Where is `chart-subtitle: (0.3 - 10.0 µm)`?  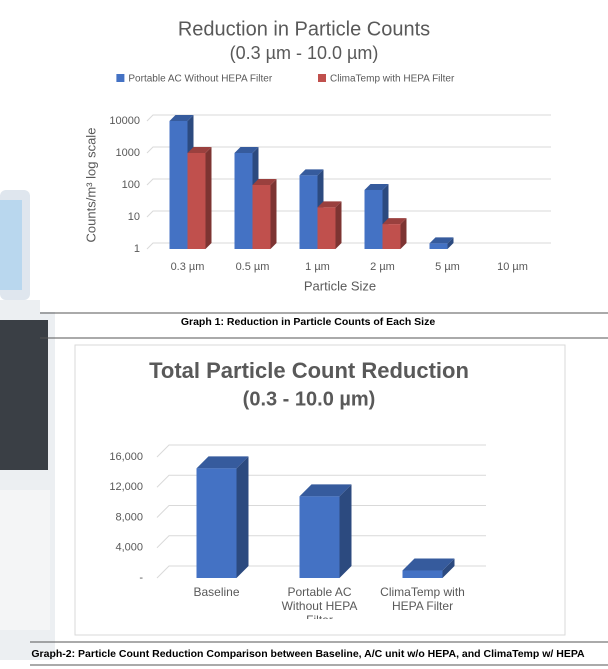 chart-subtitle: (0.3 - 10.0 µm) is located at coordinates (309, 399).